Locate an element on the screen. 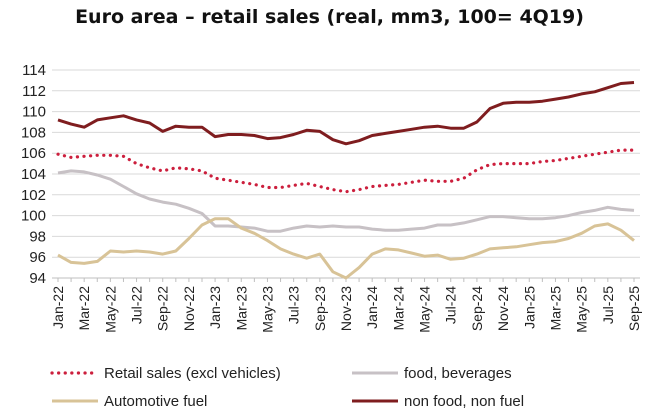  y-axis: 94 96 98 100 102 104 106 108 110 112 114 is located at coordinates (33, 174).